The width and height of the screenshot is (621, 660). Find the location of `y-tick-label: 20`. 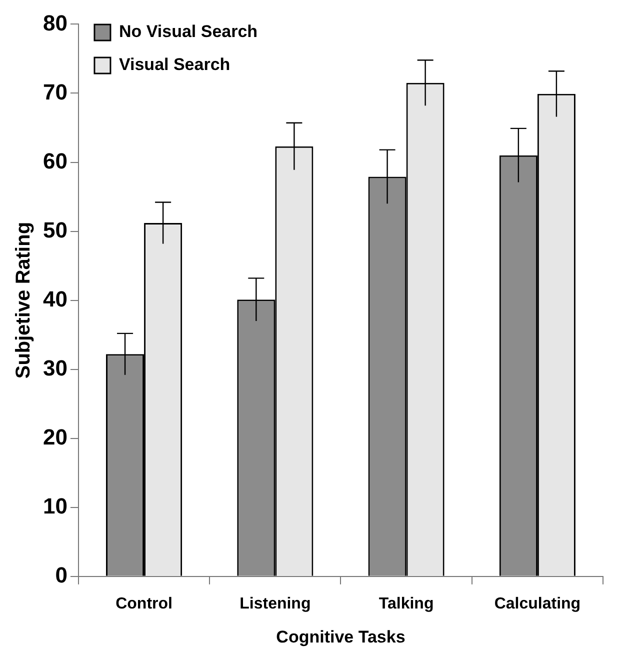

y-tick-label: 20 is located at coordinates (55, 437).